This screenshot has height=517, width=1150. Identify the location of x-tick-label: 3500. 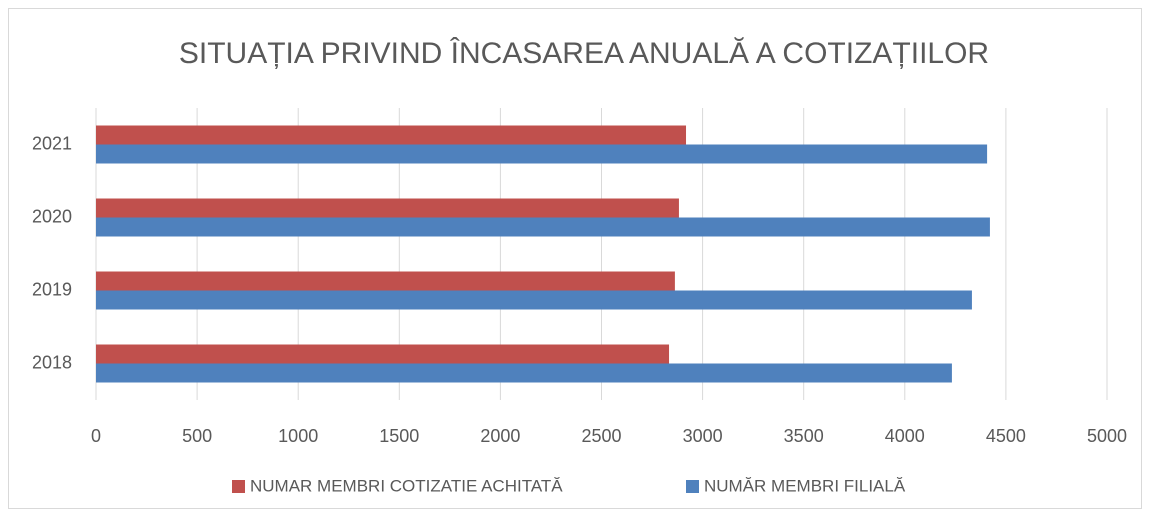
(804, 436).